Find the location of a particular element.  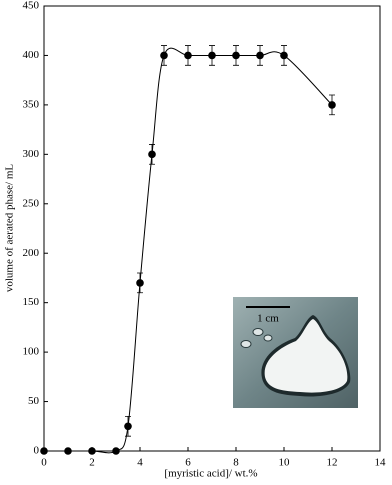

y-tick-label: 150 is located at coordinates (31, 302).